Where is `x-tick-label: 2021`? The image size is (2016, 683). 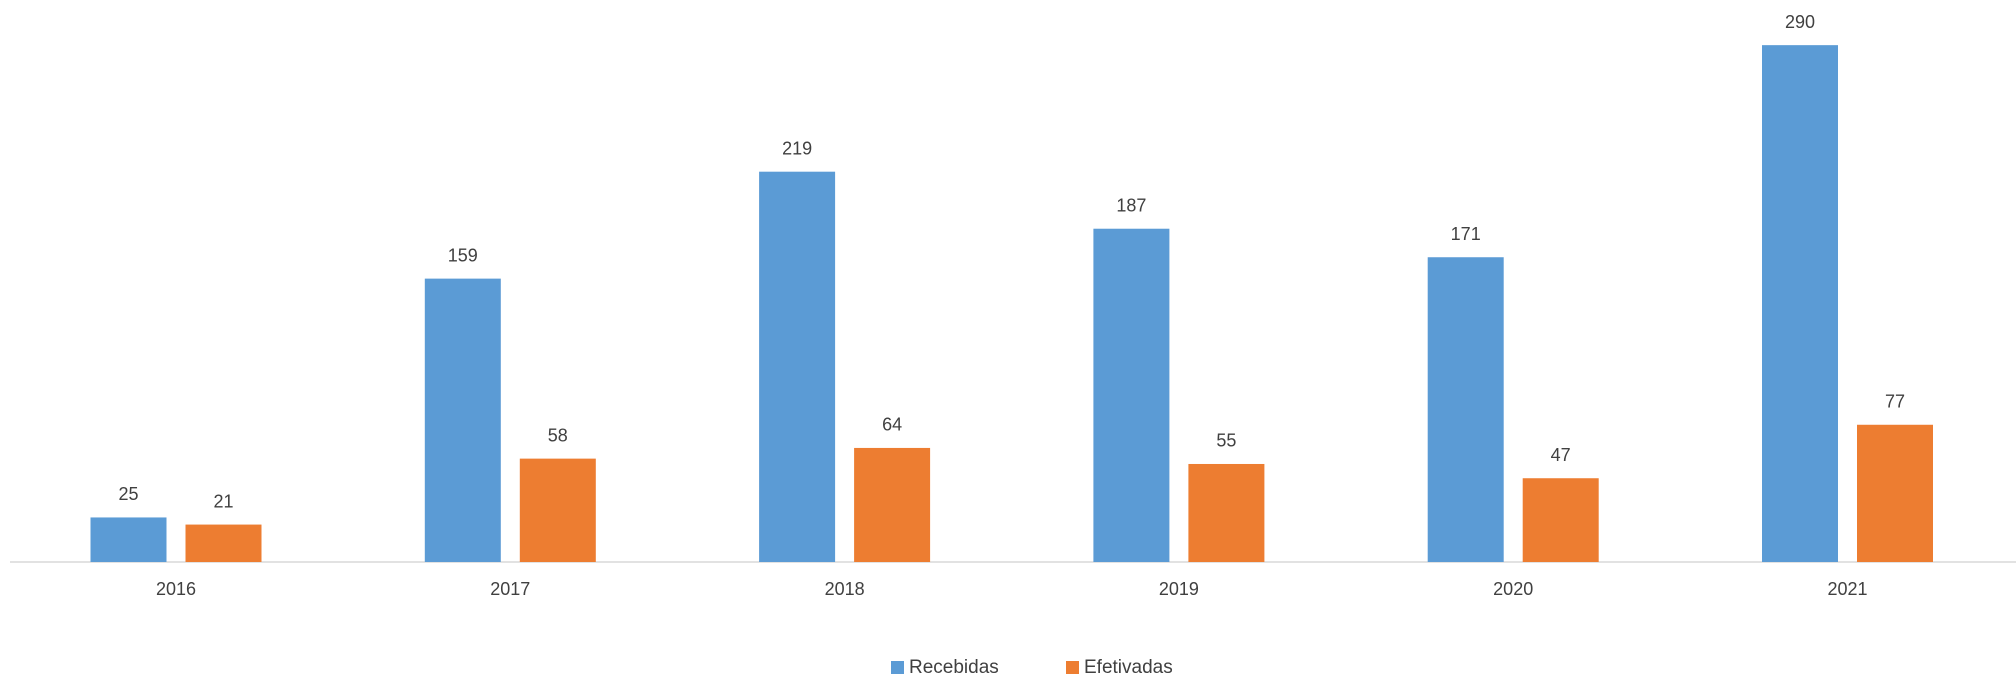
x-tick-label: 2021 is located at coordinates (1847, 589).